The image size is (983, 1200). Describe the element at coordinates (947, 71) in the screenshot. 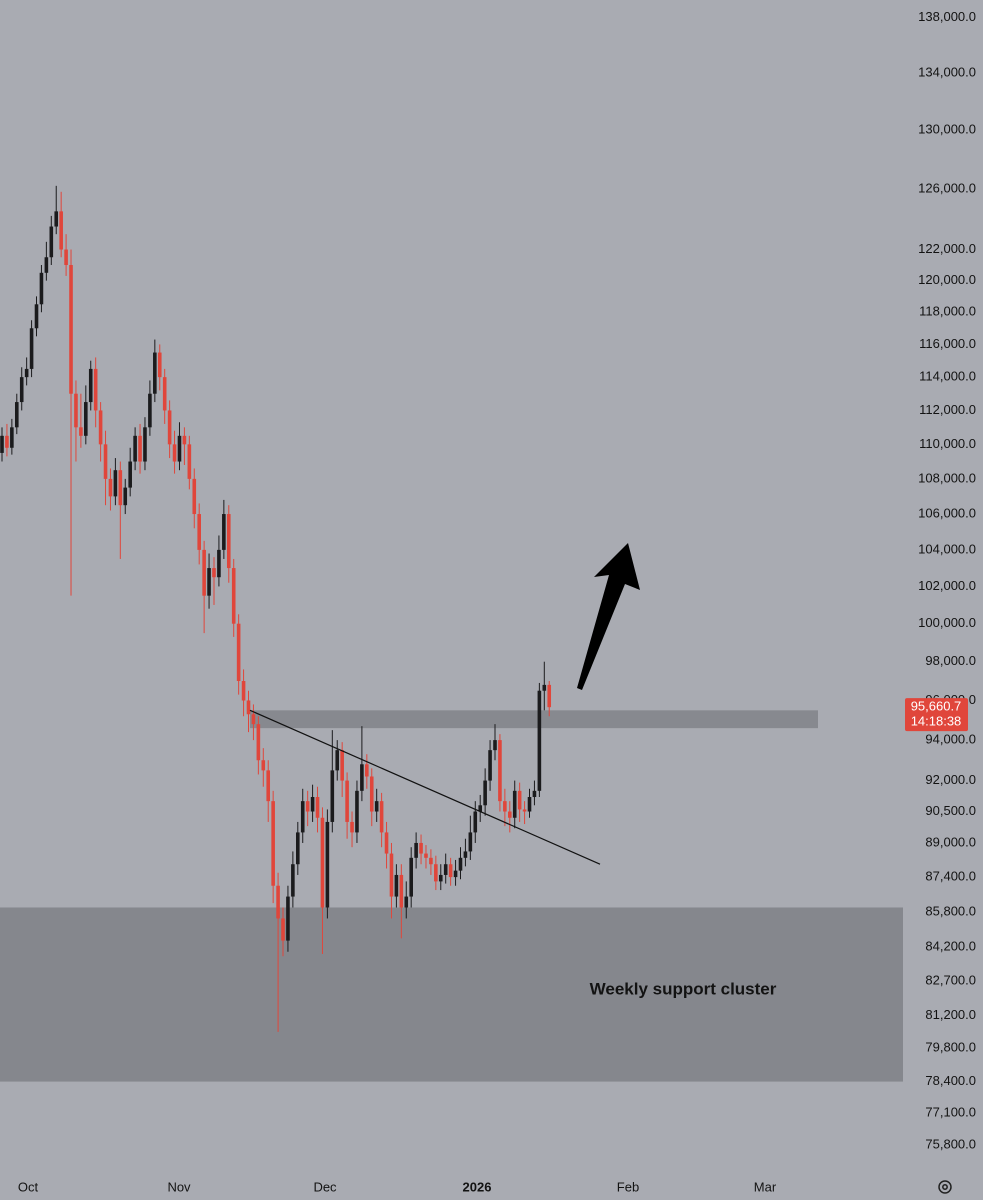

I see `y-tick-label: 134,000.0` at that location.